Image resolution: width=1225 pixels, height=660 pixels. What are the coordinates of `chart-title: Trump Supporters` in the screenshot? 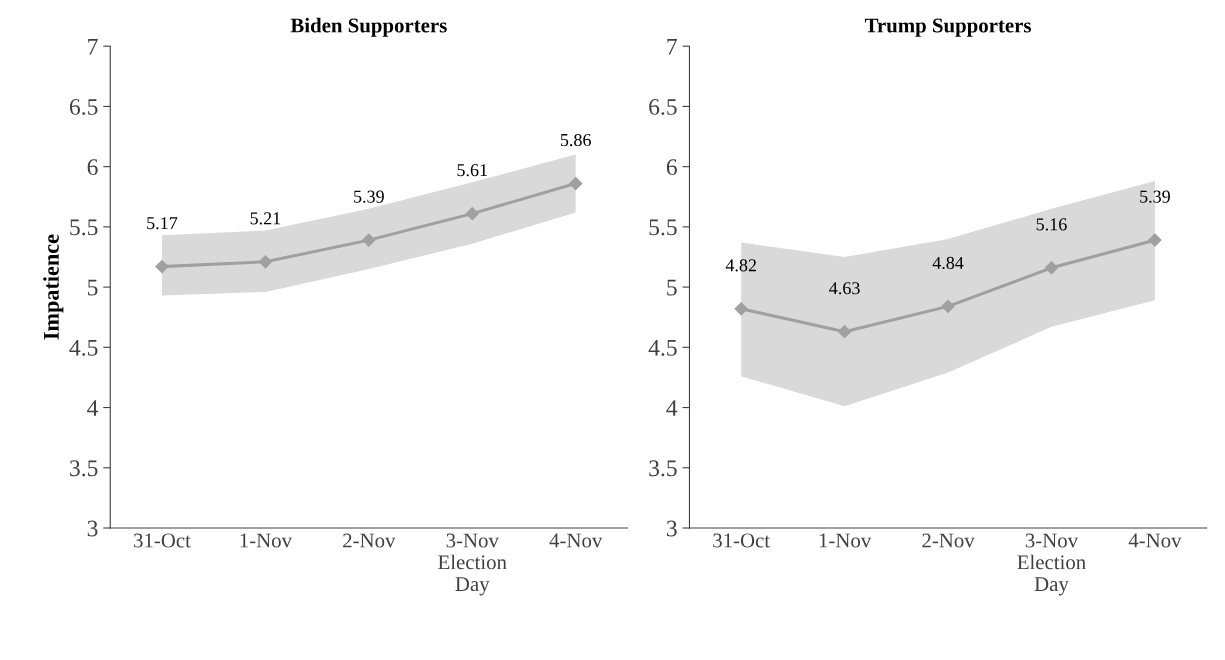 It's located at (947, 27).